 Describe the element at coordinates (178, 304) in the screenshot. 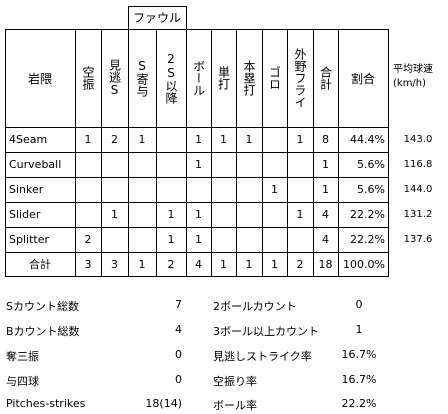

I see `summary-value: 7` at that location.